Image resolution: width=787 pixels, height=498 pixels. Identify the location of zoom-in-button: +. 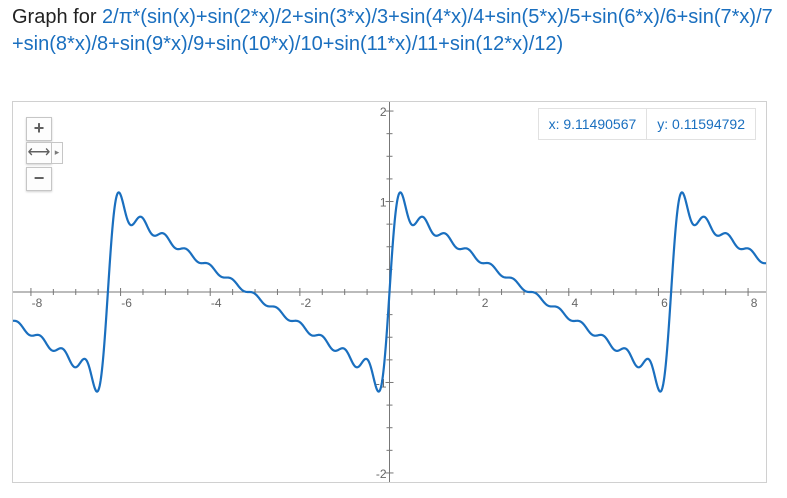
(39, 129).